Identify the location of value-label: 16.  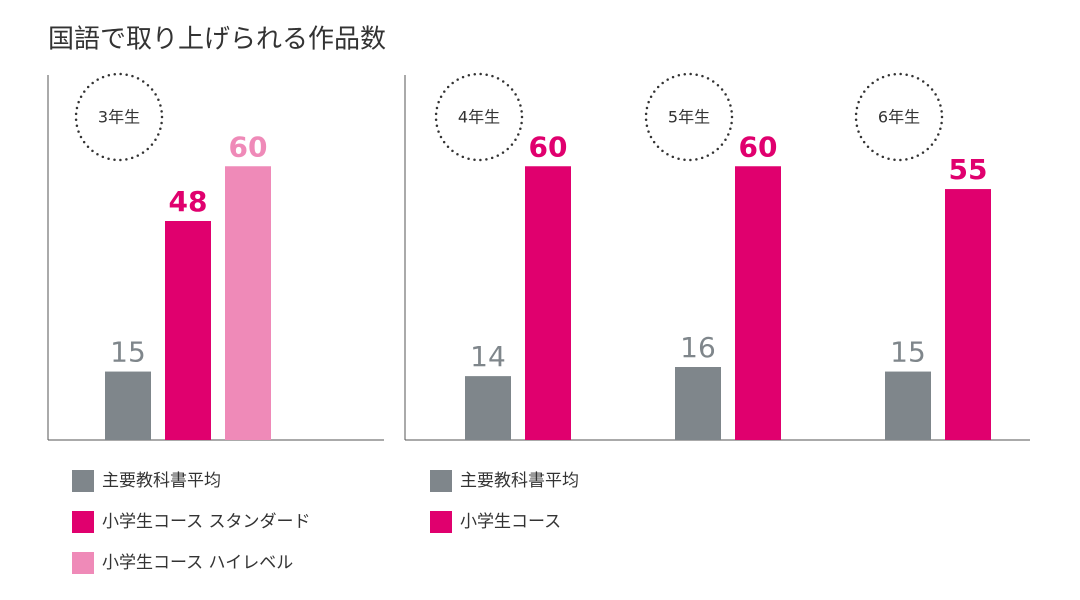
(698, 347).